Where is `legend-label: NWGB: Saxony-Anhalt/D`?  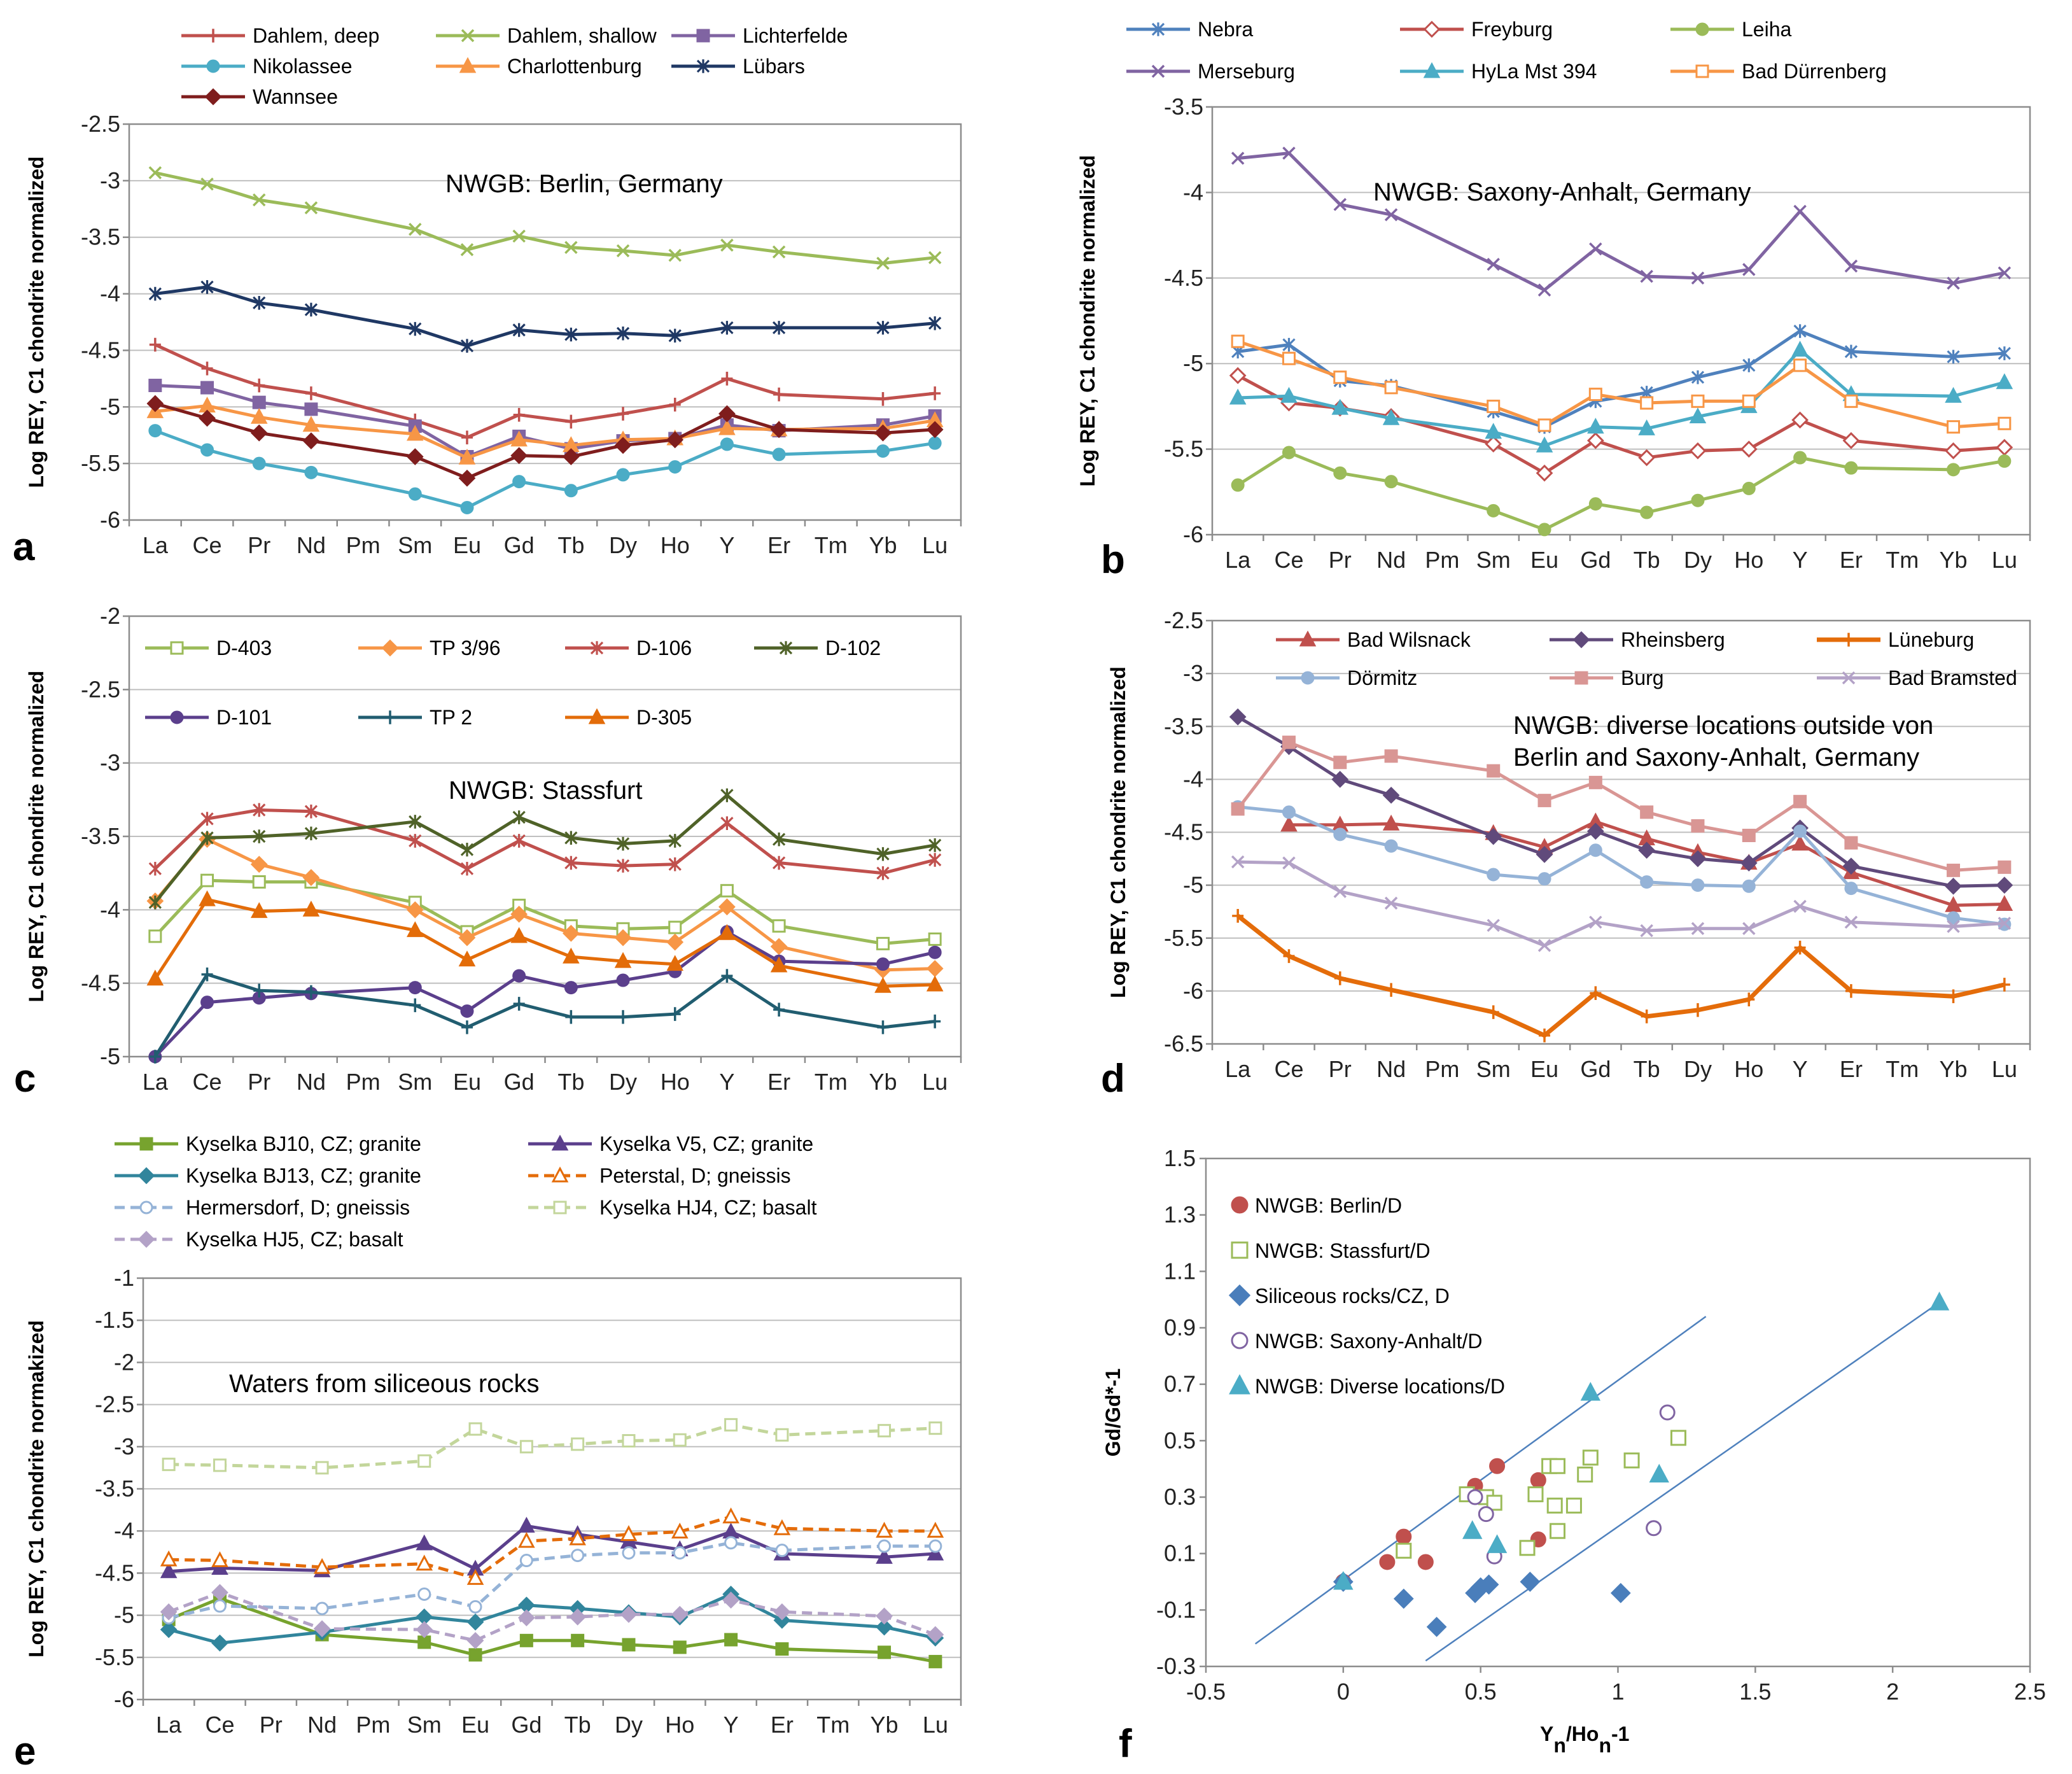 legend-label: NWGB: Saxony-Anhalt/D is located at coordinates (1368, 1341).